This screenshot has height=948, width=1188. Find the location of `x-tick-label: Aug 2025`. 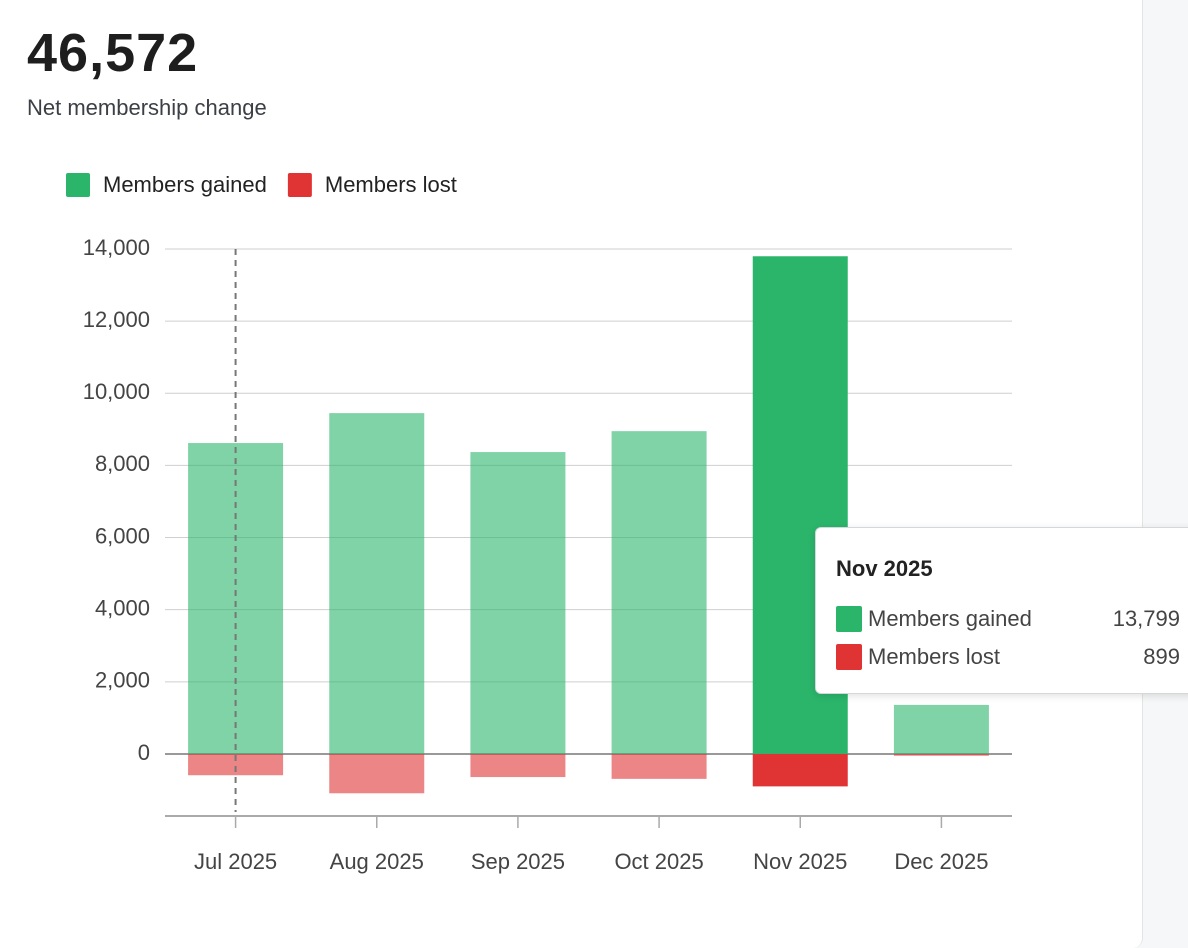

x-tick-label: Aug 2025 is located at coordinates (377, 861).